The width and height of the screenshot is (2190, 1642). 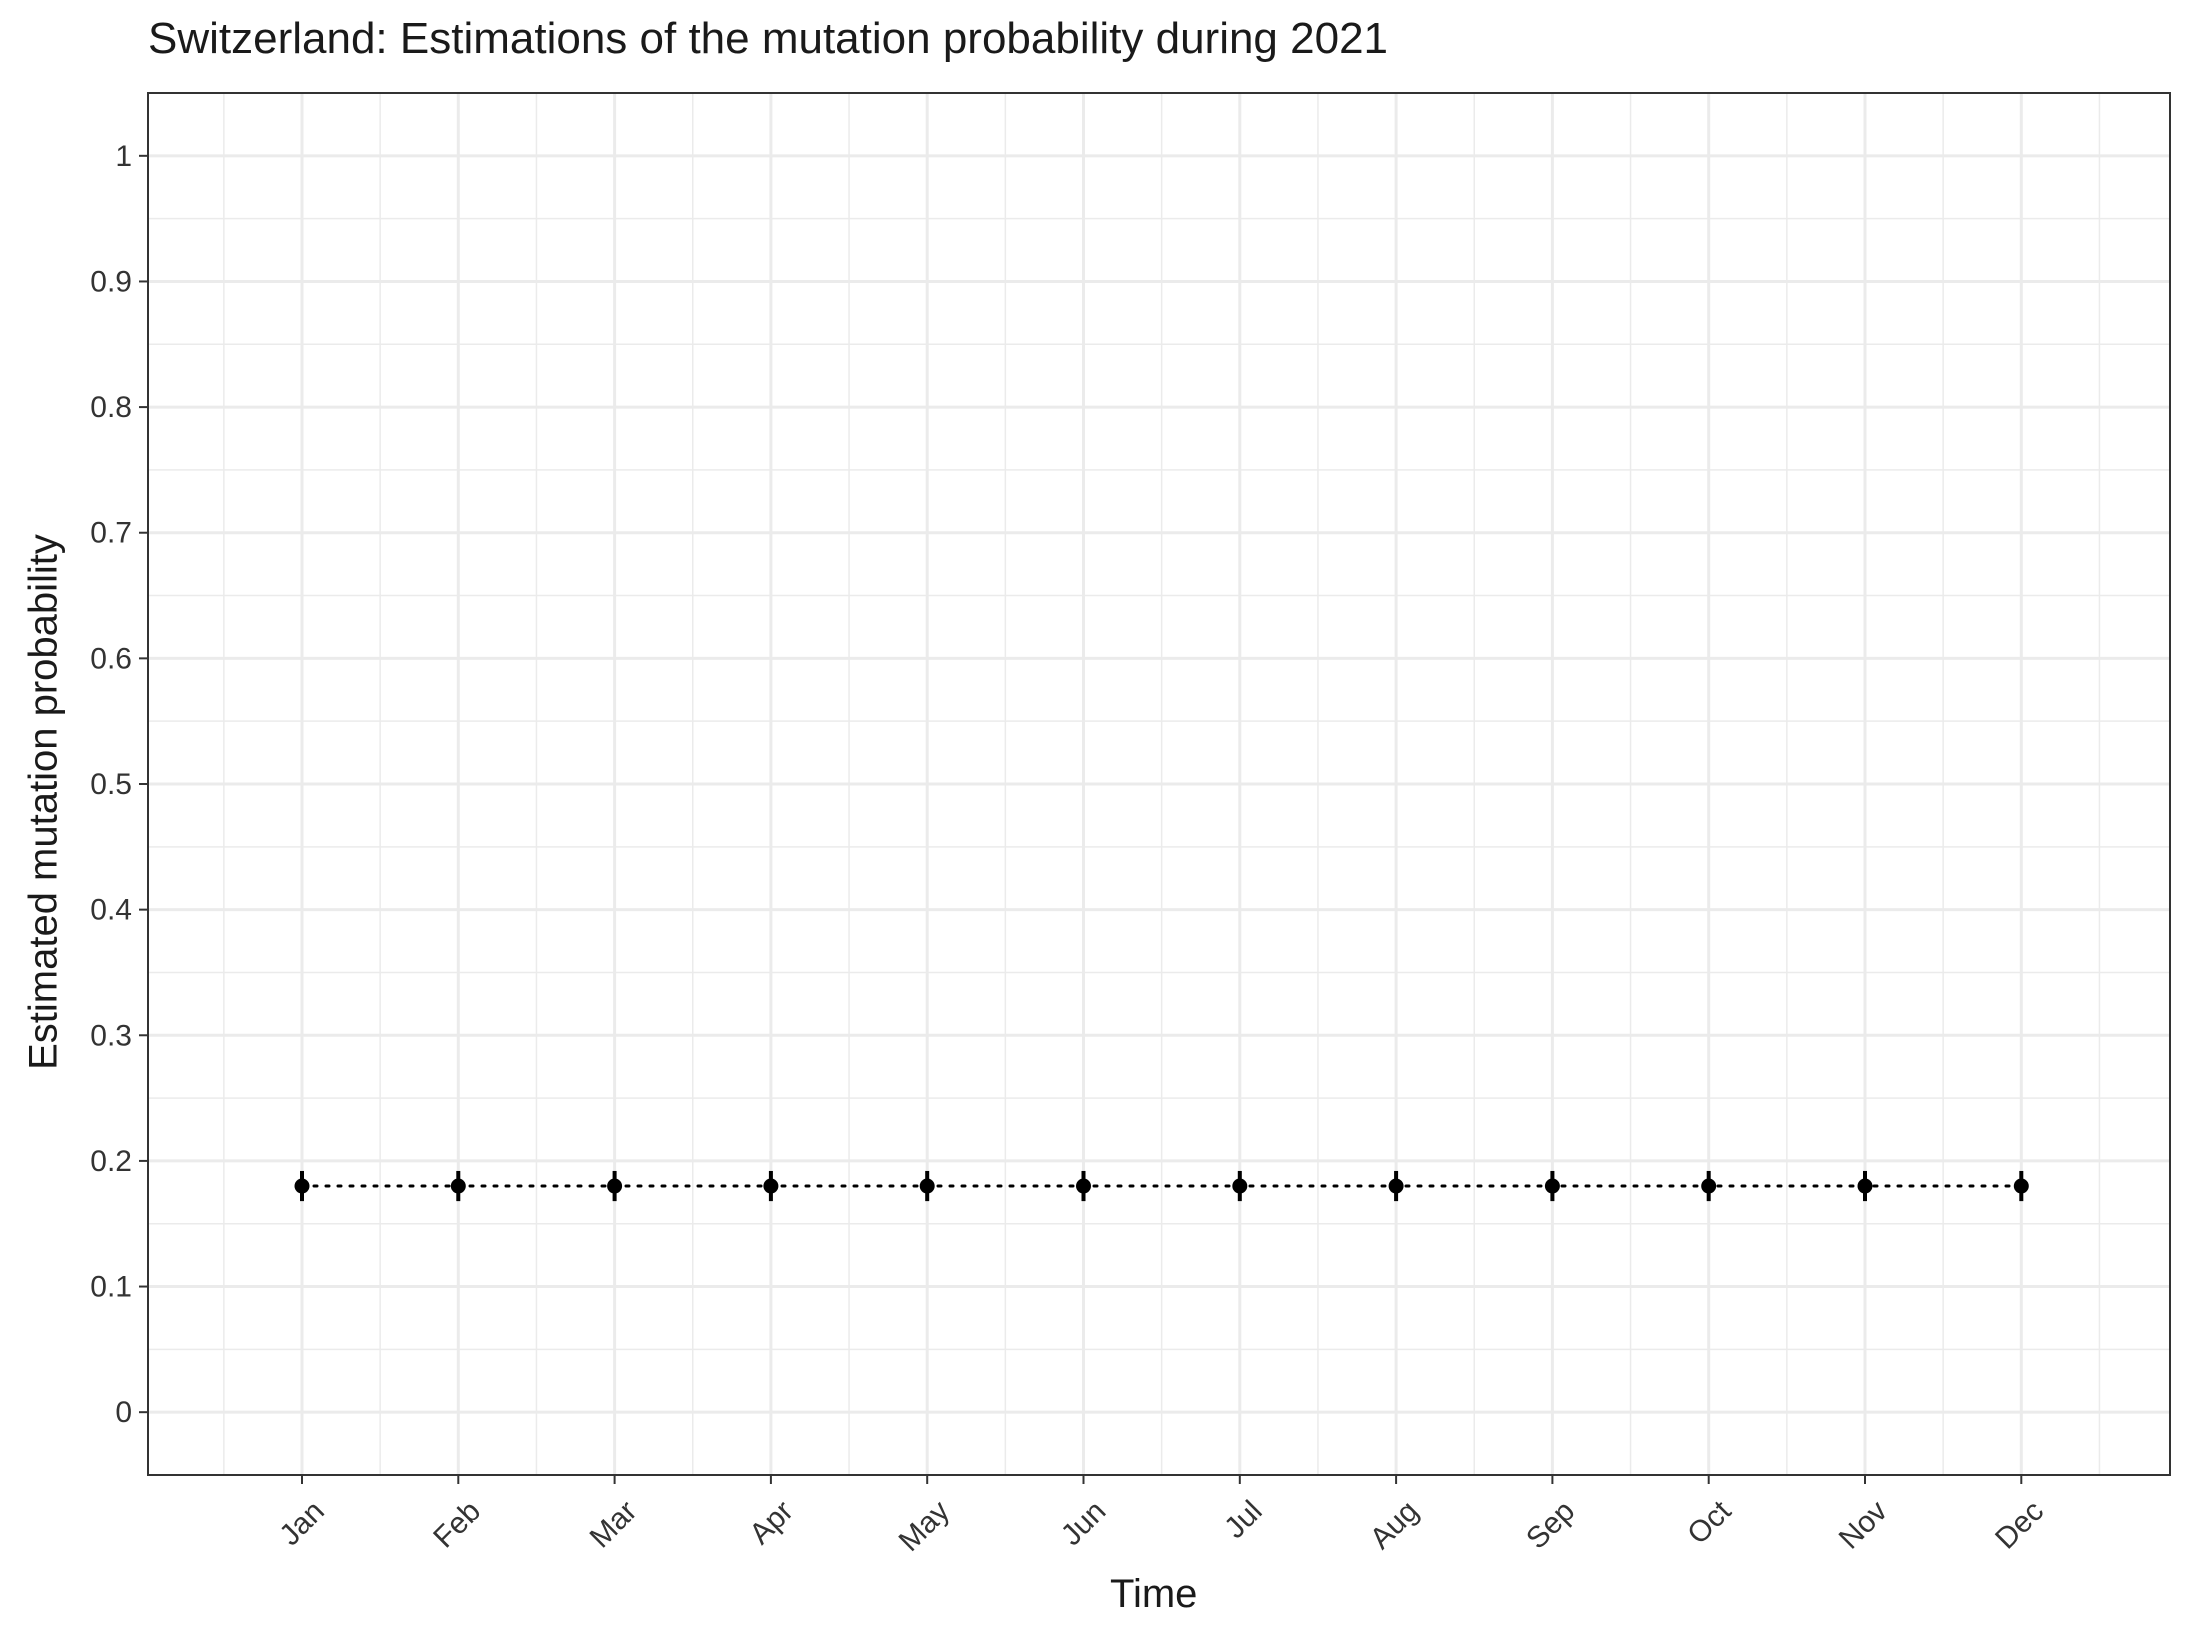 What do you see at coordinates (1709, 1522) in the screenshot?
I see `x-tick-label: Oct` at bounding box center [1709, 1522].